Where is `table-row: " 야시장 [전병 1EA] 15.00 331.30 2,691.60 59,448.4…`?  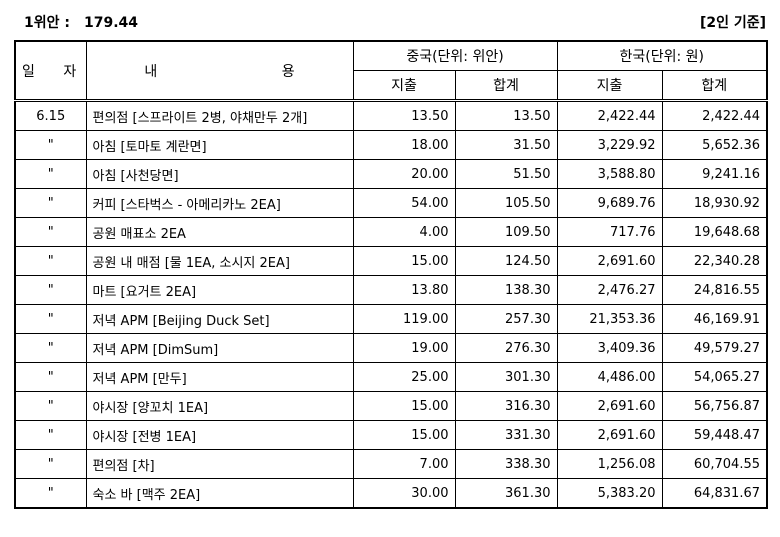 table-row: " 야시장 [전병 1EA] 15.00 331.30 2,691.60 59,448.4… is located at coordinates (391, 435).